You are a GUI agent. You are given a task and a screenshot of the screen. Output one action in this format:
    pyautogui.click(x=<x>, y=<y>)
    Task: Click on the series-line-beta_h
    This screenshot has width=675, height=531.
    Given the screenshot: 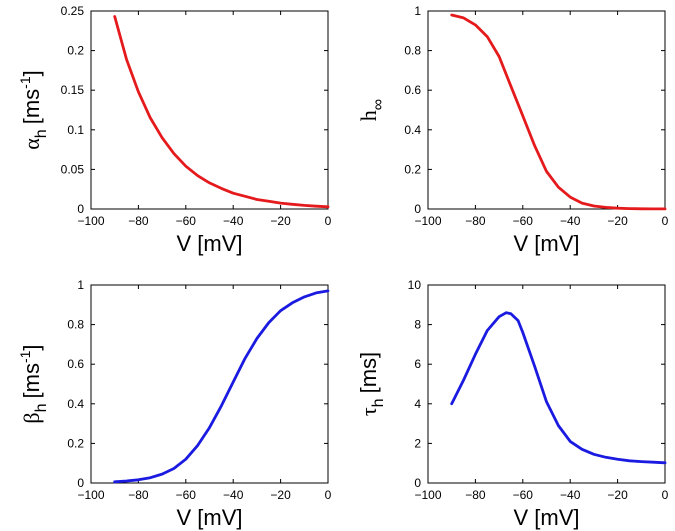 What is the action you would take?
    pyautogui.click(x=221, y=386)
    